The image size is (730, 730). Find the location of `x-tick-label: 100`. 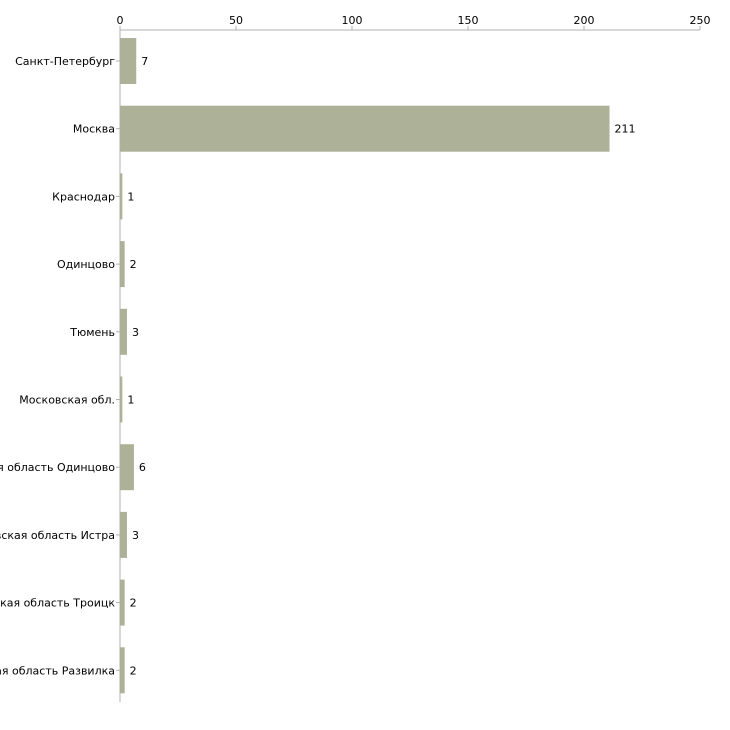

x-tick-label: 100 is located at coordinates (352, 20).